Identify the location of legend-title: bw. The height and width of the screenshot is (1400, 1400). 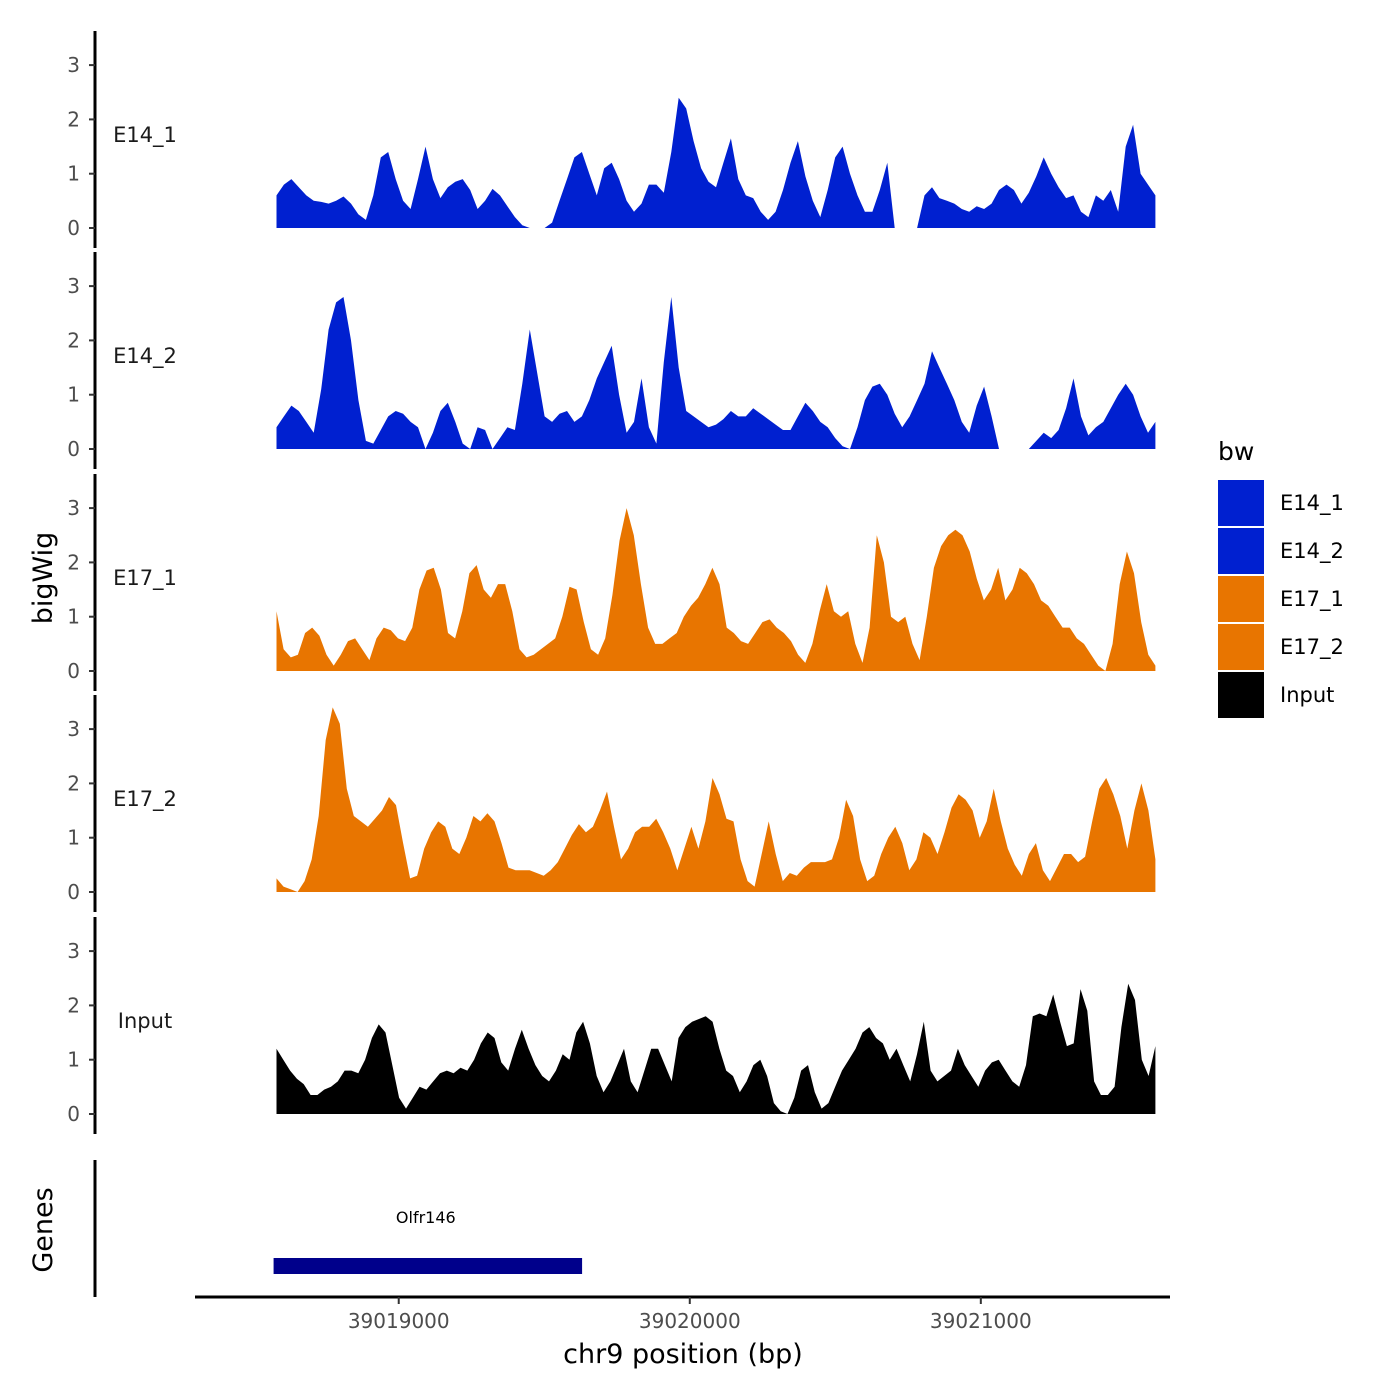
(1236, 451).